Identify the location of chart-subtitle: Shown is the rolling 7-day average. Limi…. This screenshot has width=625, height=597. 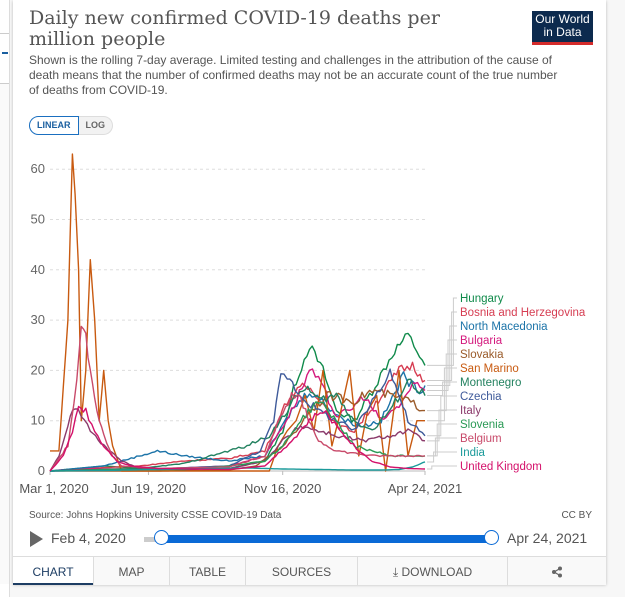
(293, 75).